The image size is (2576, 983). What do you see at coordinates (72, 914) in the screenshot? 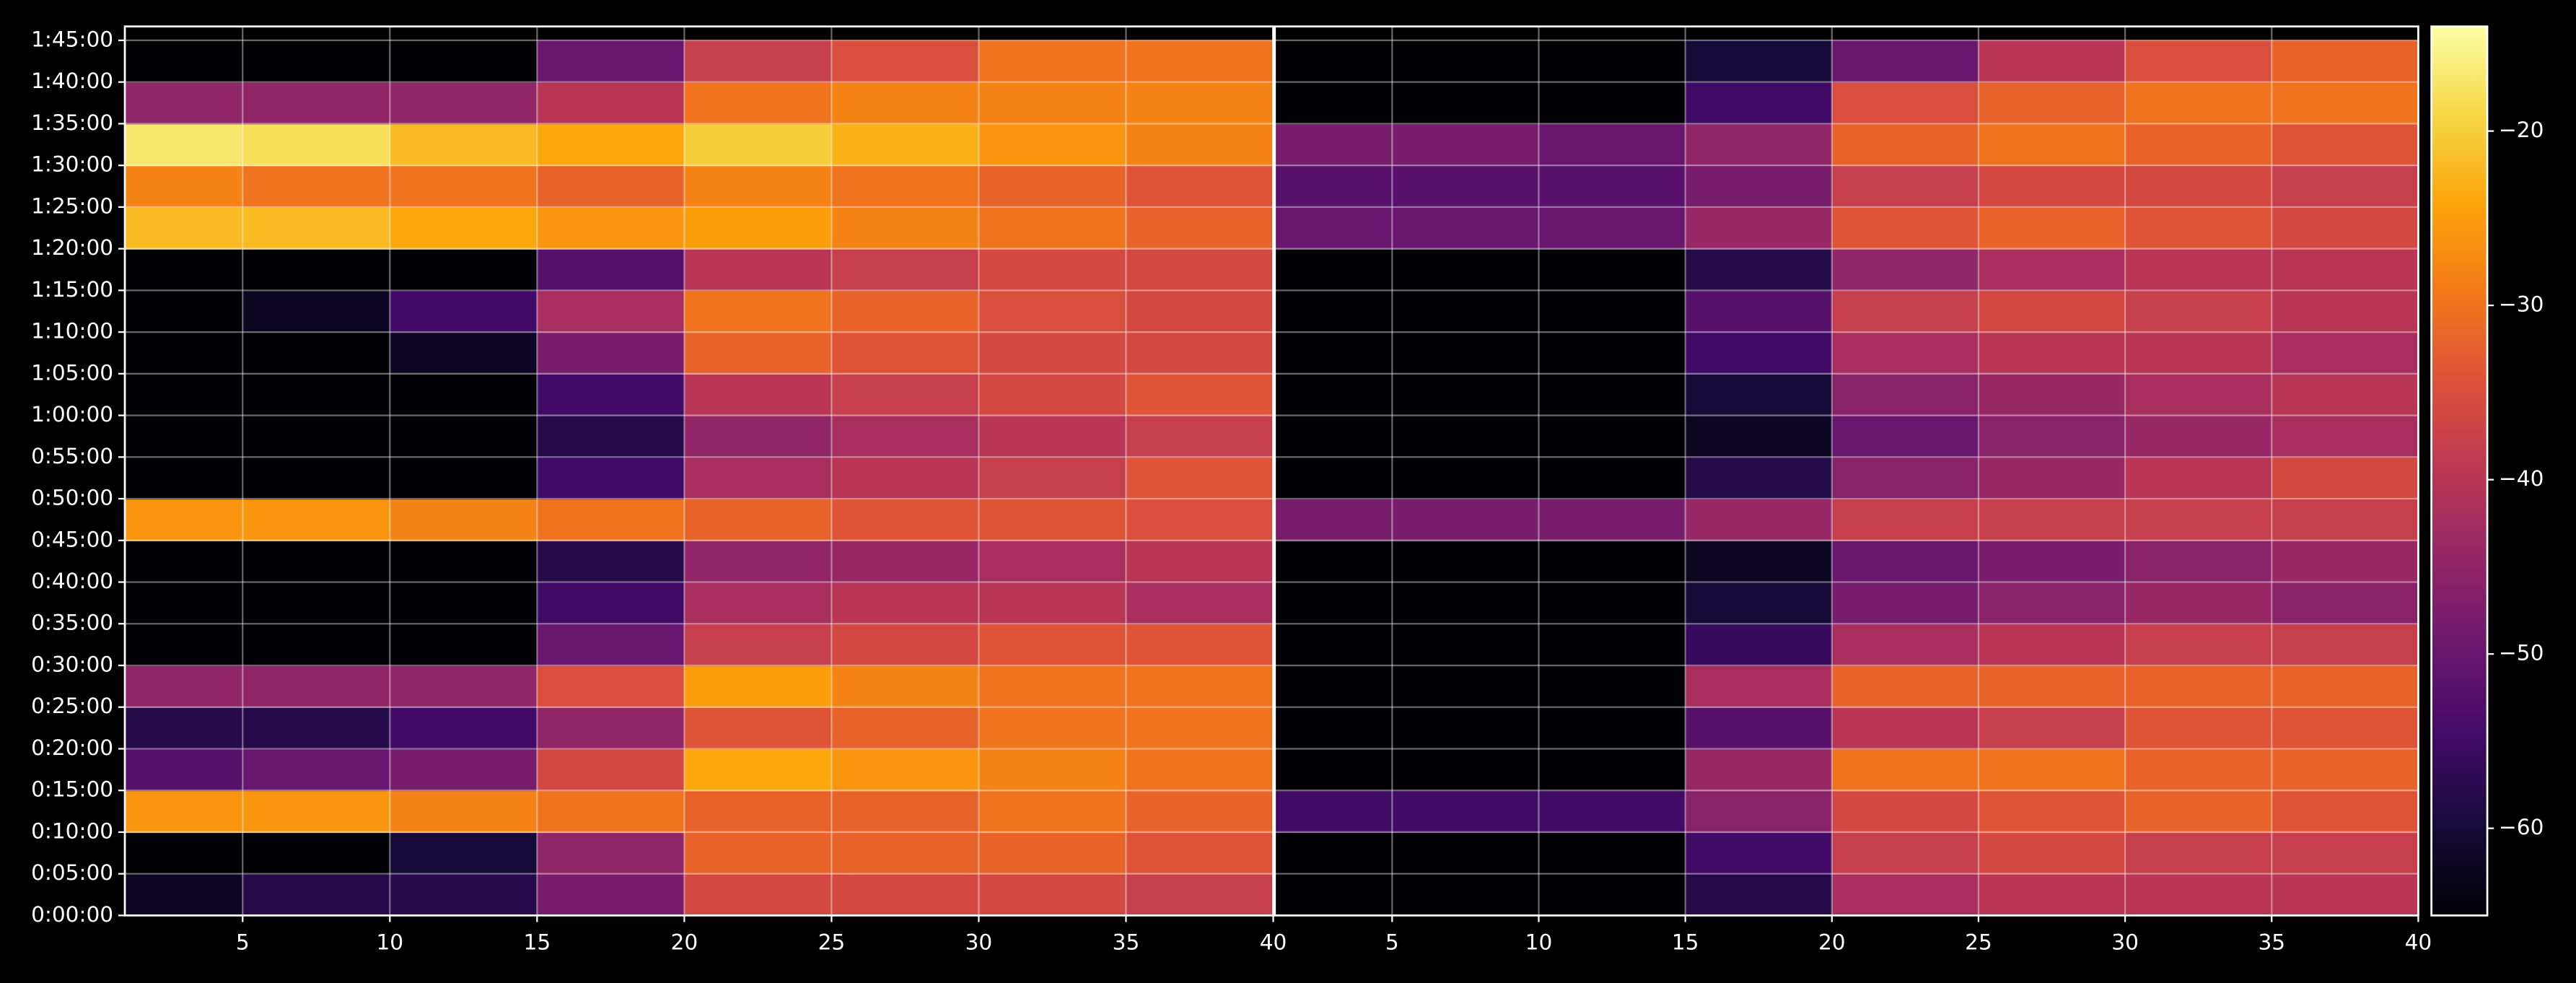
I see `y-tick-label: 0:00:00` at bounding box center [72, 914].